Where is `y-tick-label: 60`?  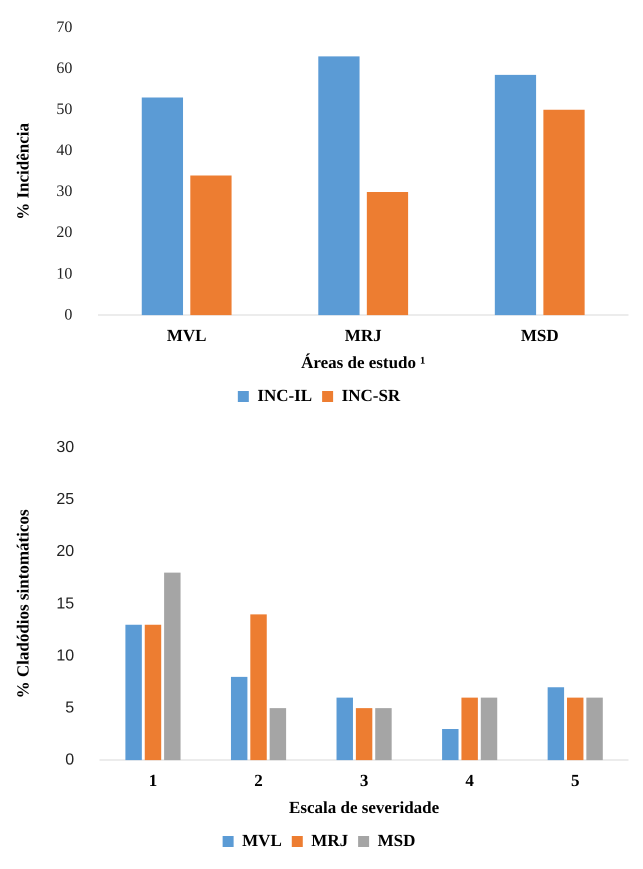
y-tick-label: 60 is located at coordinates (64, 68).